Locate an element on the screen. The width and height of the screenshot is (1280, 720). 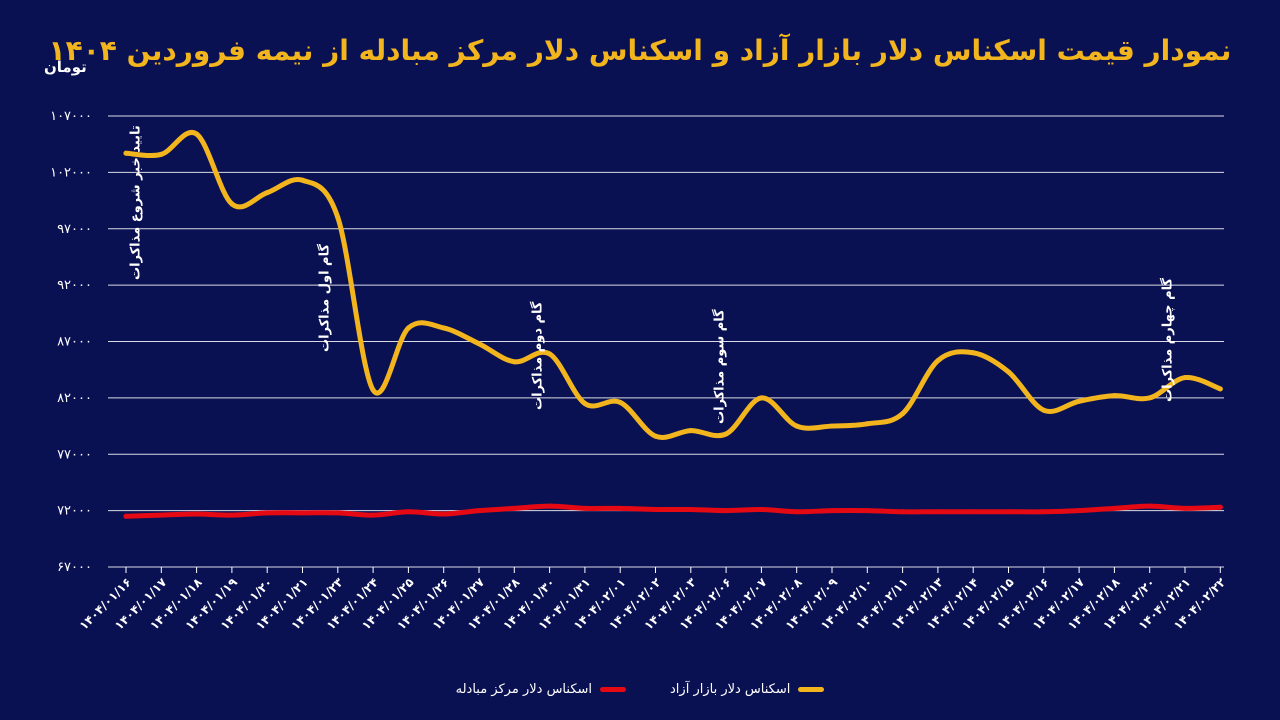
y-tick-label: ۶۷۰۰۰ is located at coordinates (74, 567).